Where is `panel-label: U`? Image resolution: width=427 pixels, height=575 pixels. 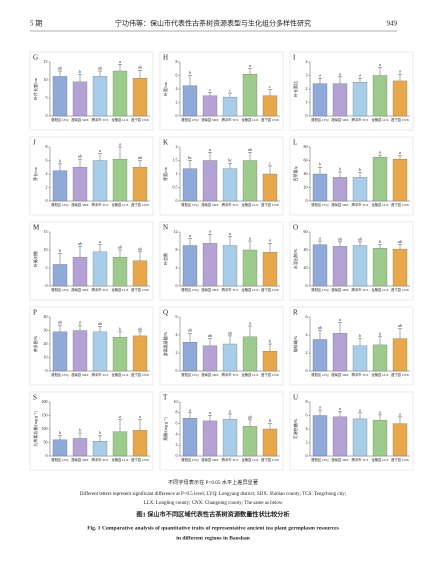 panel-label: U is located at coordinates (295, 398).